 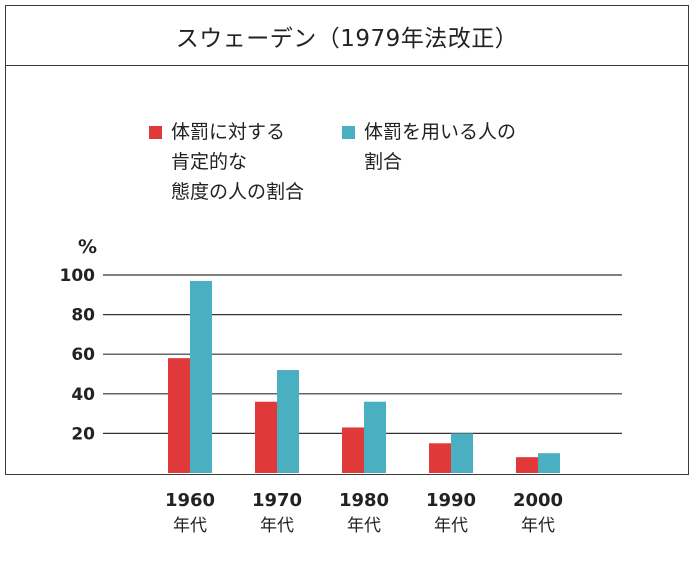 What do you see at coordinates (83, 316) in the screenshot?
I see `y-tick-label: 80` at bounding box center [83, 316].